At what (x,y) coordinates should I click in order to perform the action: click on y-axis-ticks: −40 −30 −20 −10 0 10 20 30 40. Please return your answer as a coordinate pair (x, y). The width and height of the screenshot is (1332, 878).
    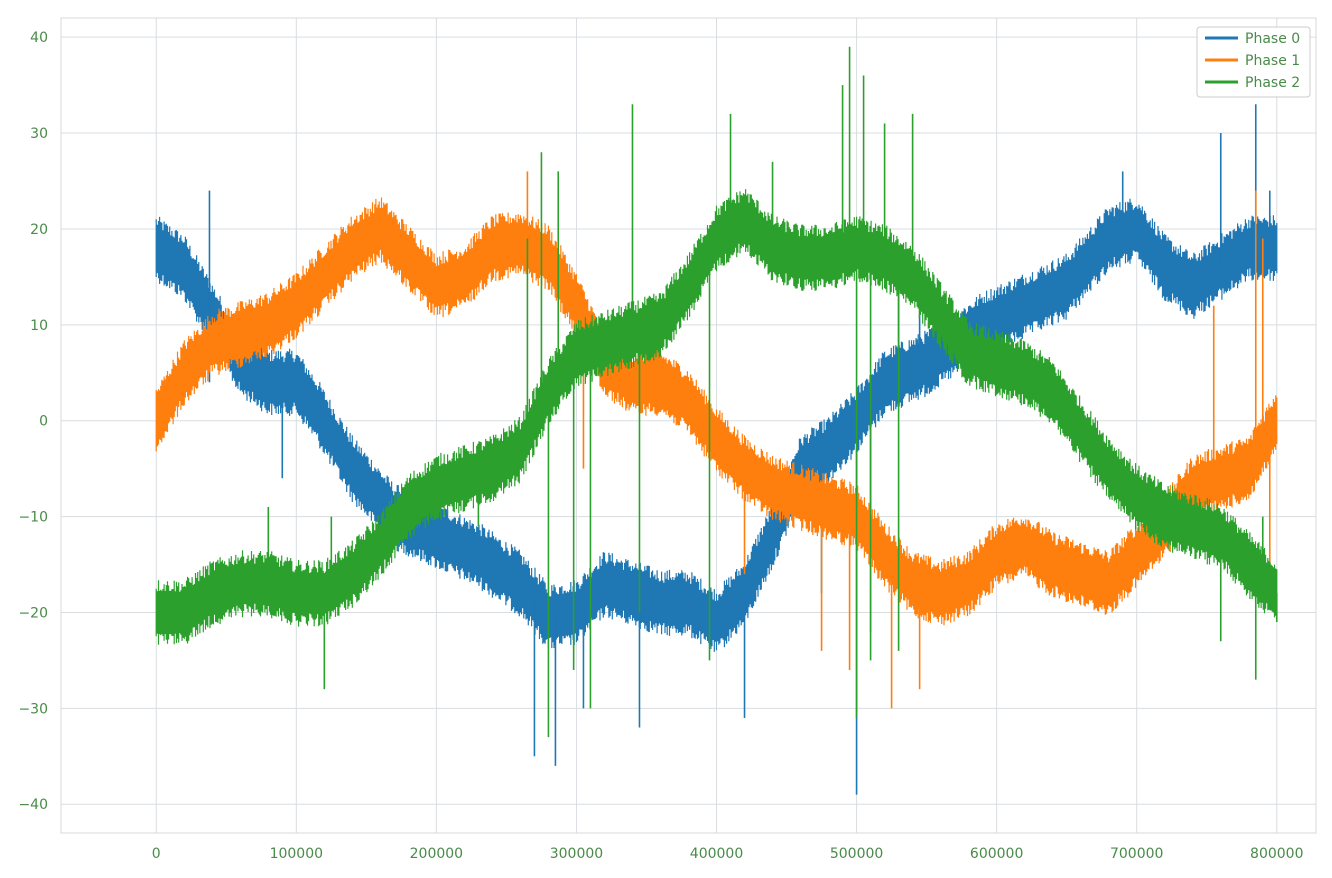
    Looking at the image, I should click on (33, 421).